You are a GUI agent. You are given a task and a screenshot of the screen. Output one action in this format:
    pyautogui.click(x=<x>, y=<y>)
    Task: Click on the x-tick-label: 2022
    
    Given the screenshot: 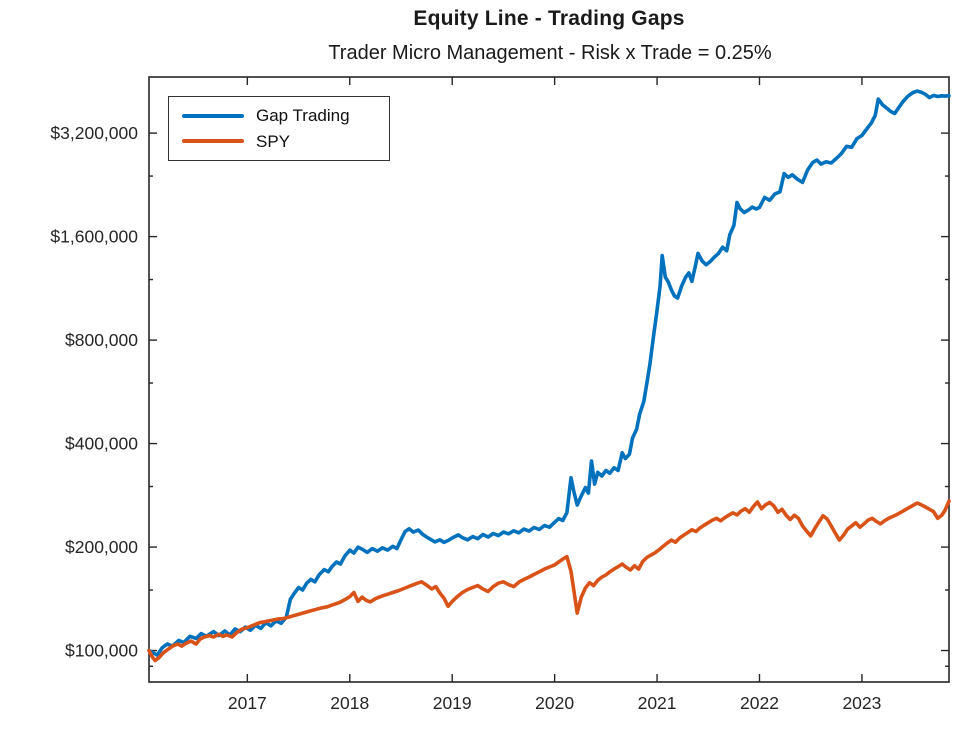 What is the action you would take?
    pyautogui.click(x=759, y=703)
    